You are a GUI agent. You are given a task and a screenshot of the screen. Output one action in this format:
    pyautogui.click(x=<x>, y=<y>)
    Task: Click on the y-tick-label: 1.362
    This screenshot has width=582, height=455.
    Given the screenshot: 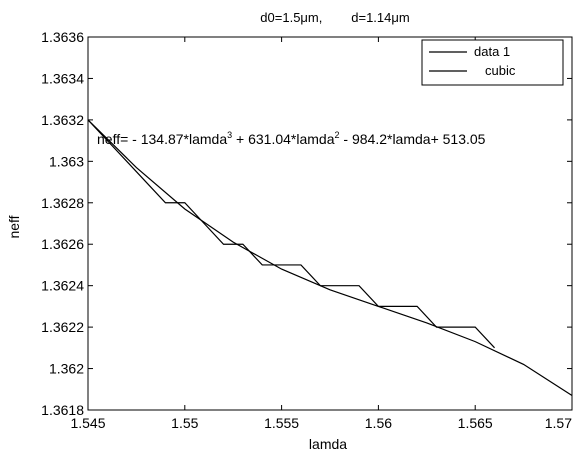 What is the action you would take?
    pyautogui.click(x=66, y=369)
    